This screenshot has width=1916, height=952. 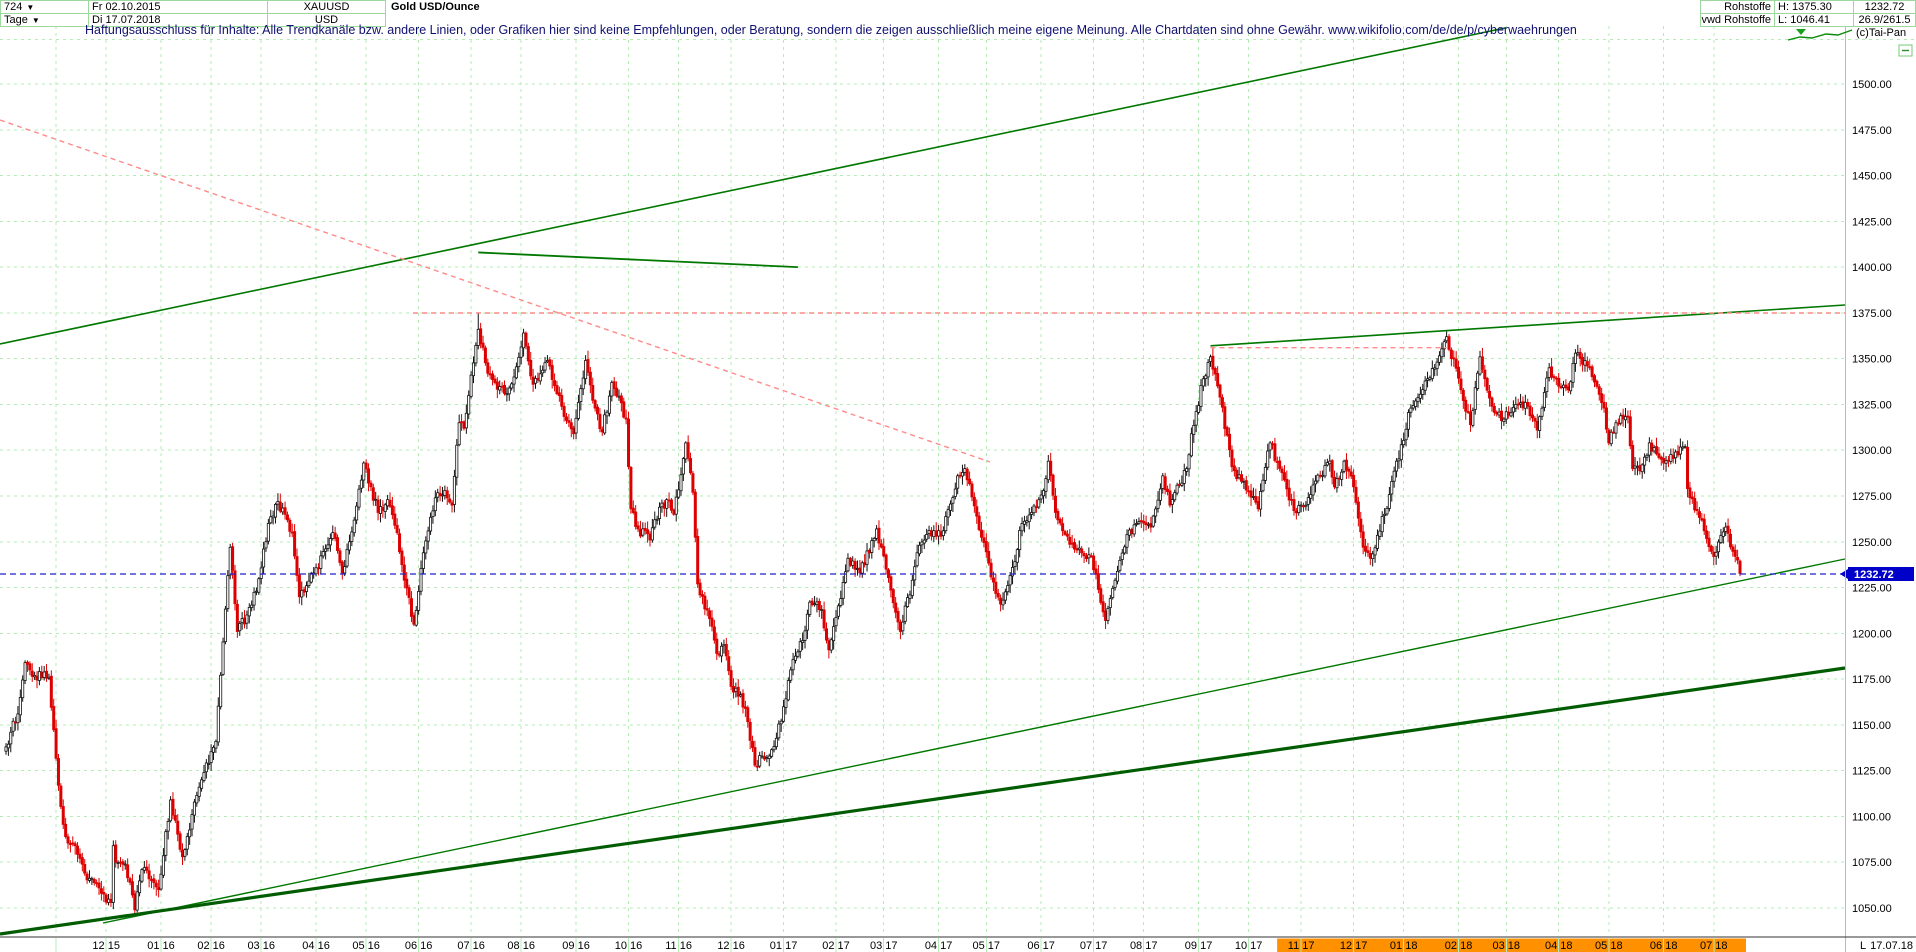 What do you see at coordinates (44, 7) in the screenshot?
I see `bars-count-dropdown: 724 ▼` at bounding box center [44, 7].